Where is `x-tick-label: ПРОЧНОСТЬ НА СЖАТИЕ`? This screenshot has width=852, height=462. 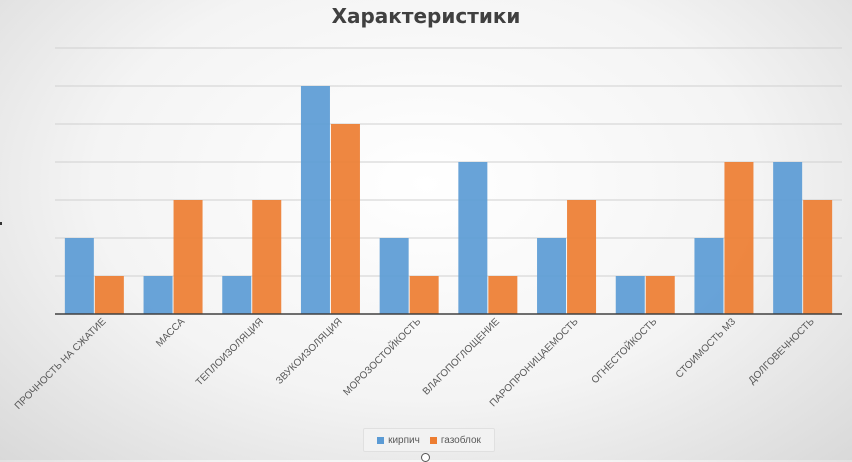
x-tick-label: ПРОЧНОСТЬ НА СЖАТИЕ is located at coordinates (61, 364).